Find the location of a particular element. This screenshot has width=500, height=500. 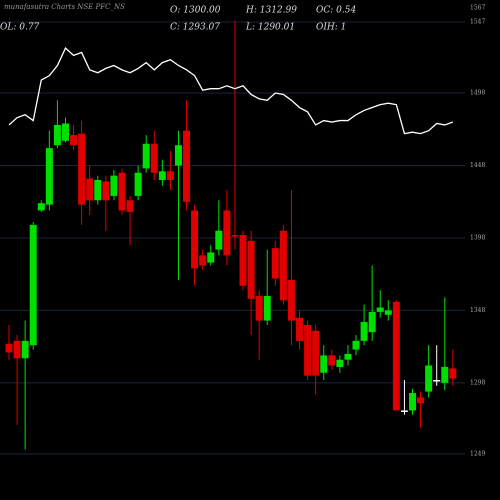

info-text: OIH: 1 is located at coordinates (331, 28).